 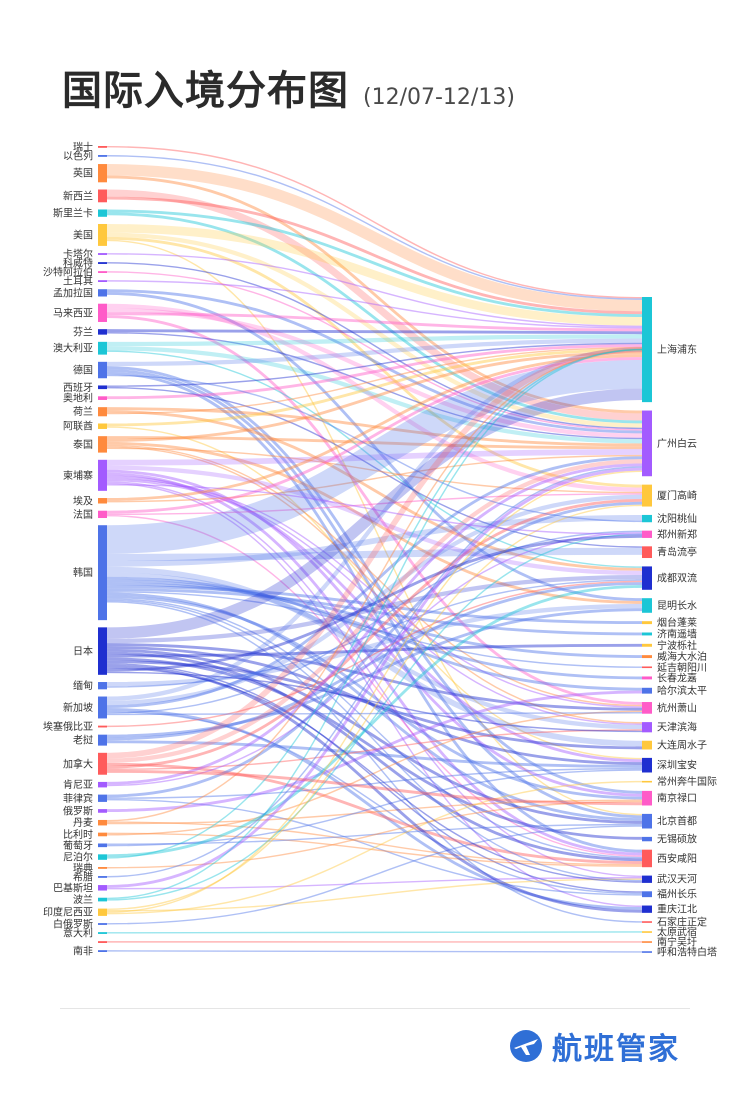 What do you see at coordinates (677, 858) in the screenshot?
I see `target-label: 西安咸阳` at bounding box center [677, 858].